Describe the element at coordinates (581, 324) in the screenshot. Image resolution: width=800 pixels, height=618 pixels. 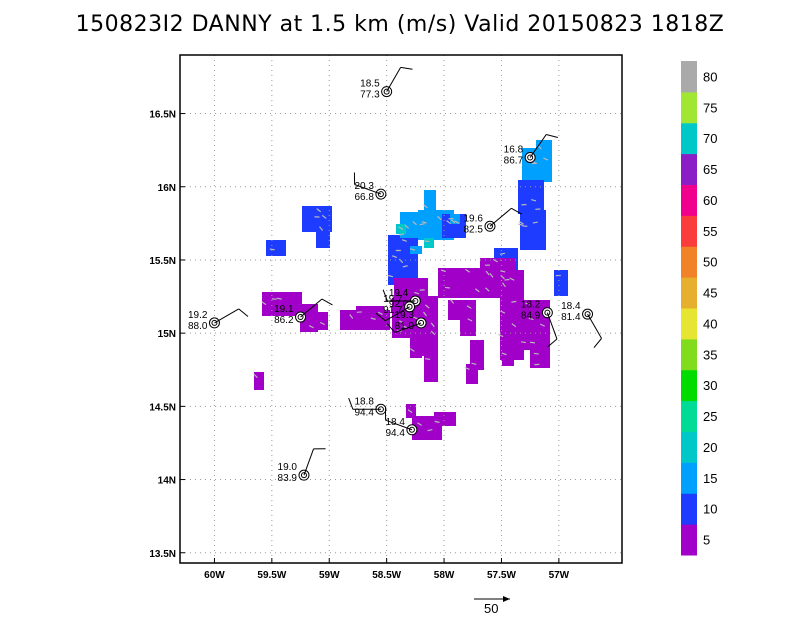
I see `station-marker: 18.481.4` at that location.